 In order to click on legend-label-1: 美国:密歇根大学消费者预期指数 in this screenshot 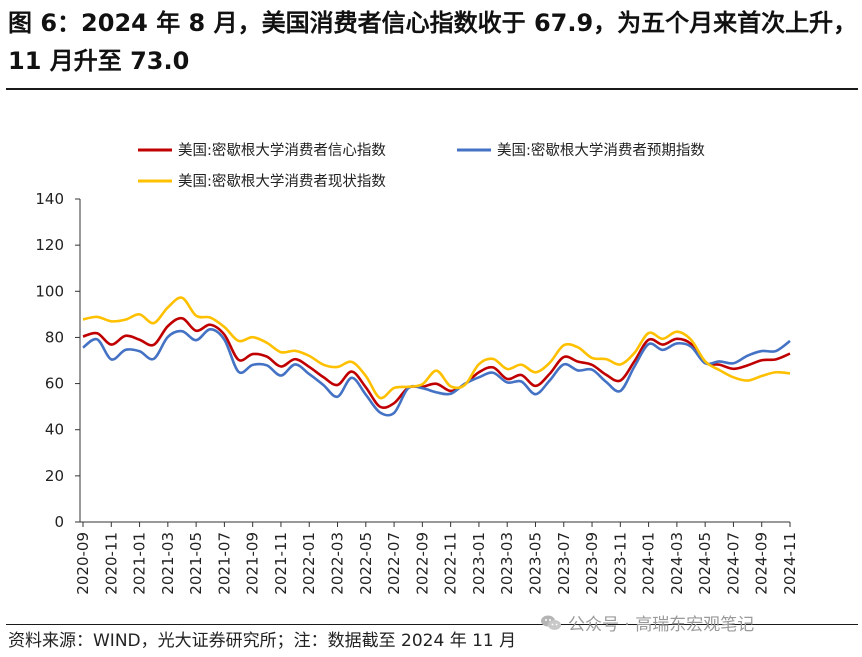, I will do `click(601, 150)`.